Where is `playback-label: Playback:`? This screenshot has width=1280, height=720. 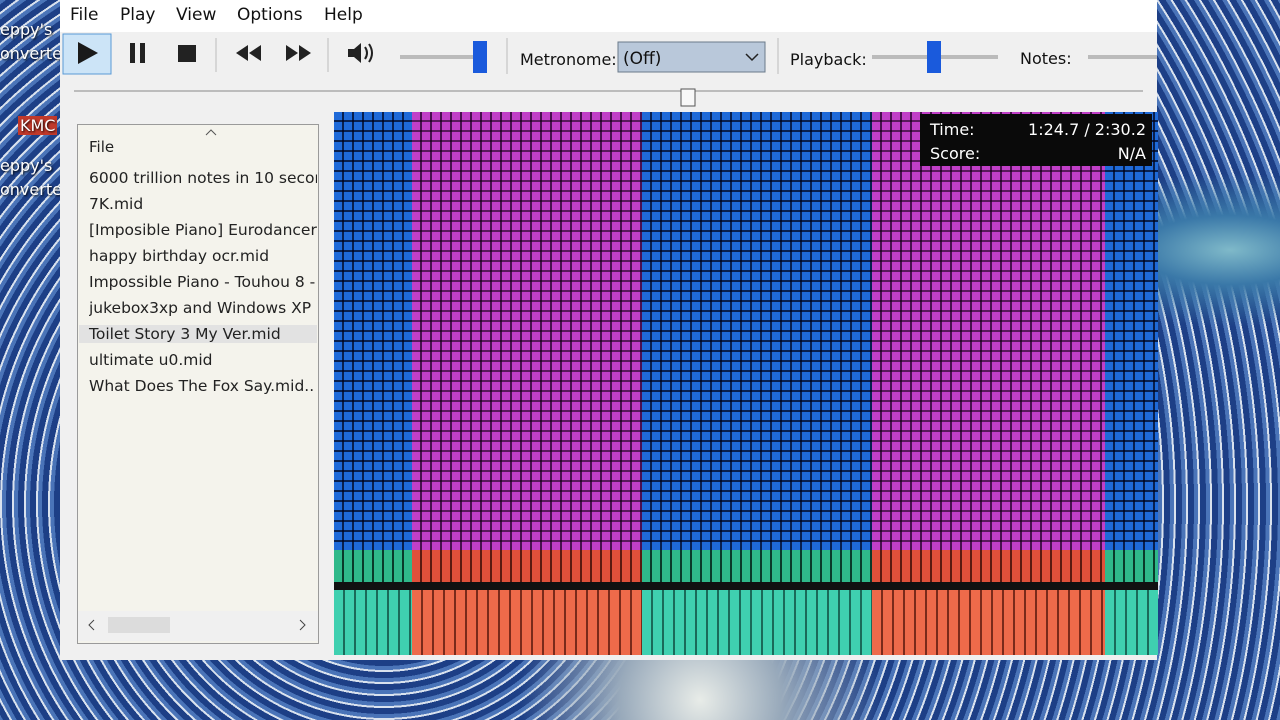 playback-label: Playback: is located at coordinates (828, 59).